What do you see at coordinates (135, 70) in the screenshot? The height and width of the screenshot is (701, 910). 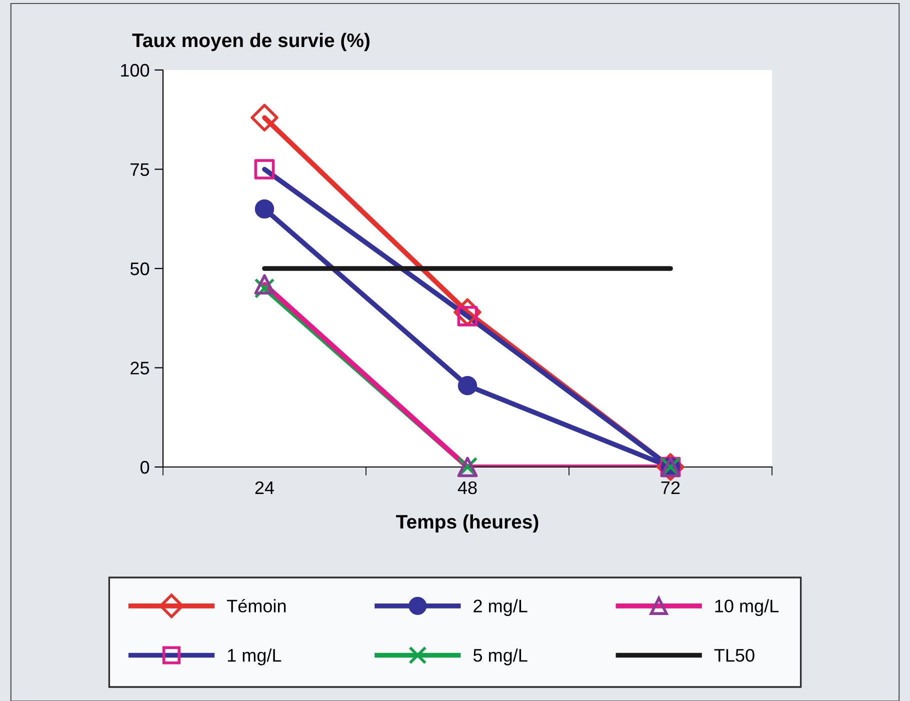 I see `y-tick-label: 100` at bounding box center [135, 70].